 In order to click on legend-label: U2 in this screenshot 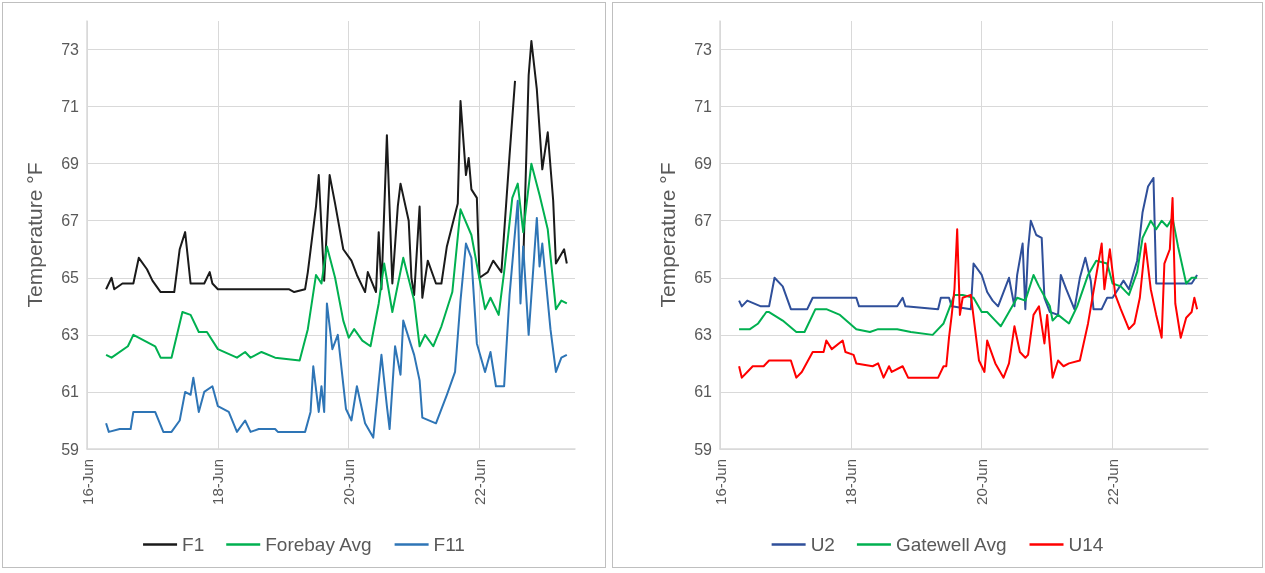, I will do `click(822, 544)`.